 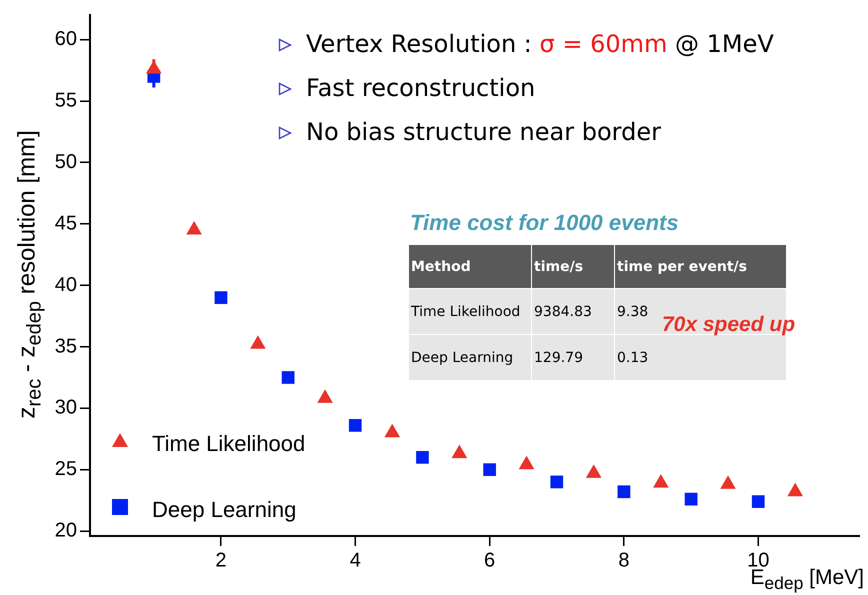 I want to click on x-tick-label: 8, so click(x=624, y=561).